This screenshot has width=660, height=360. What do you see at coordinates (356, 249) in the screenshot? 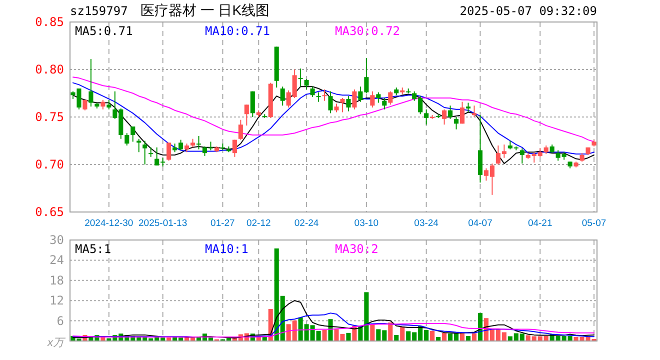
I see `text: MA30:2` at bounding box center [356, 249].